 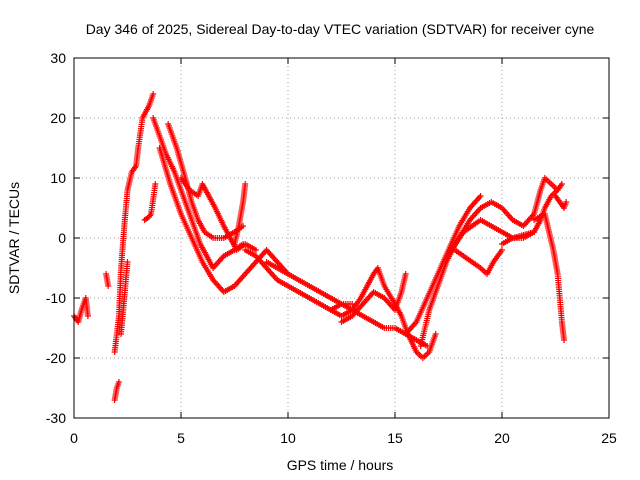 I want to click on x-tick-label: 10, so click(x=288, y=438).